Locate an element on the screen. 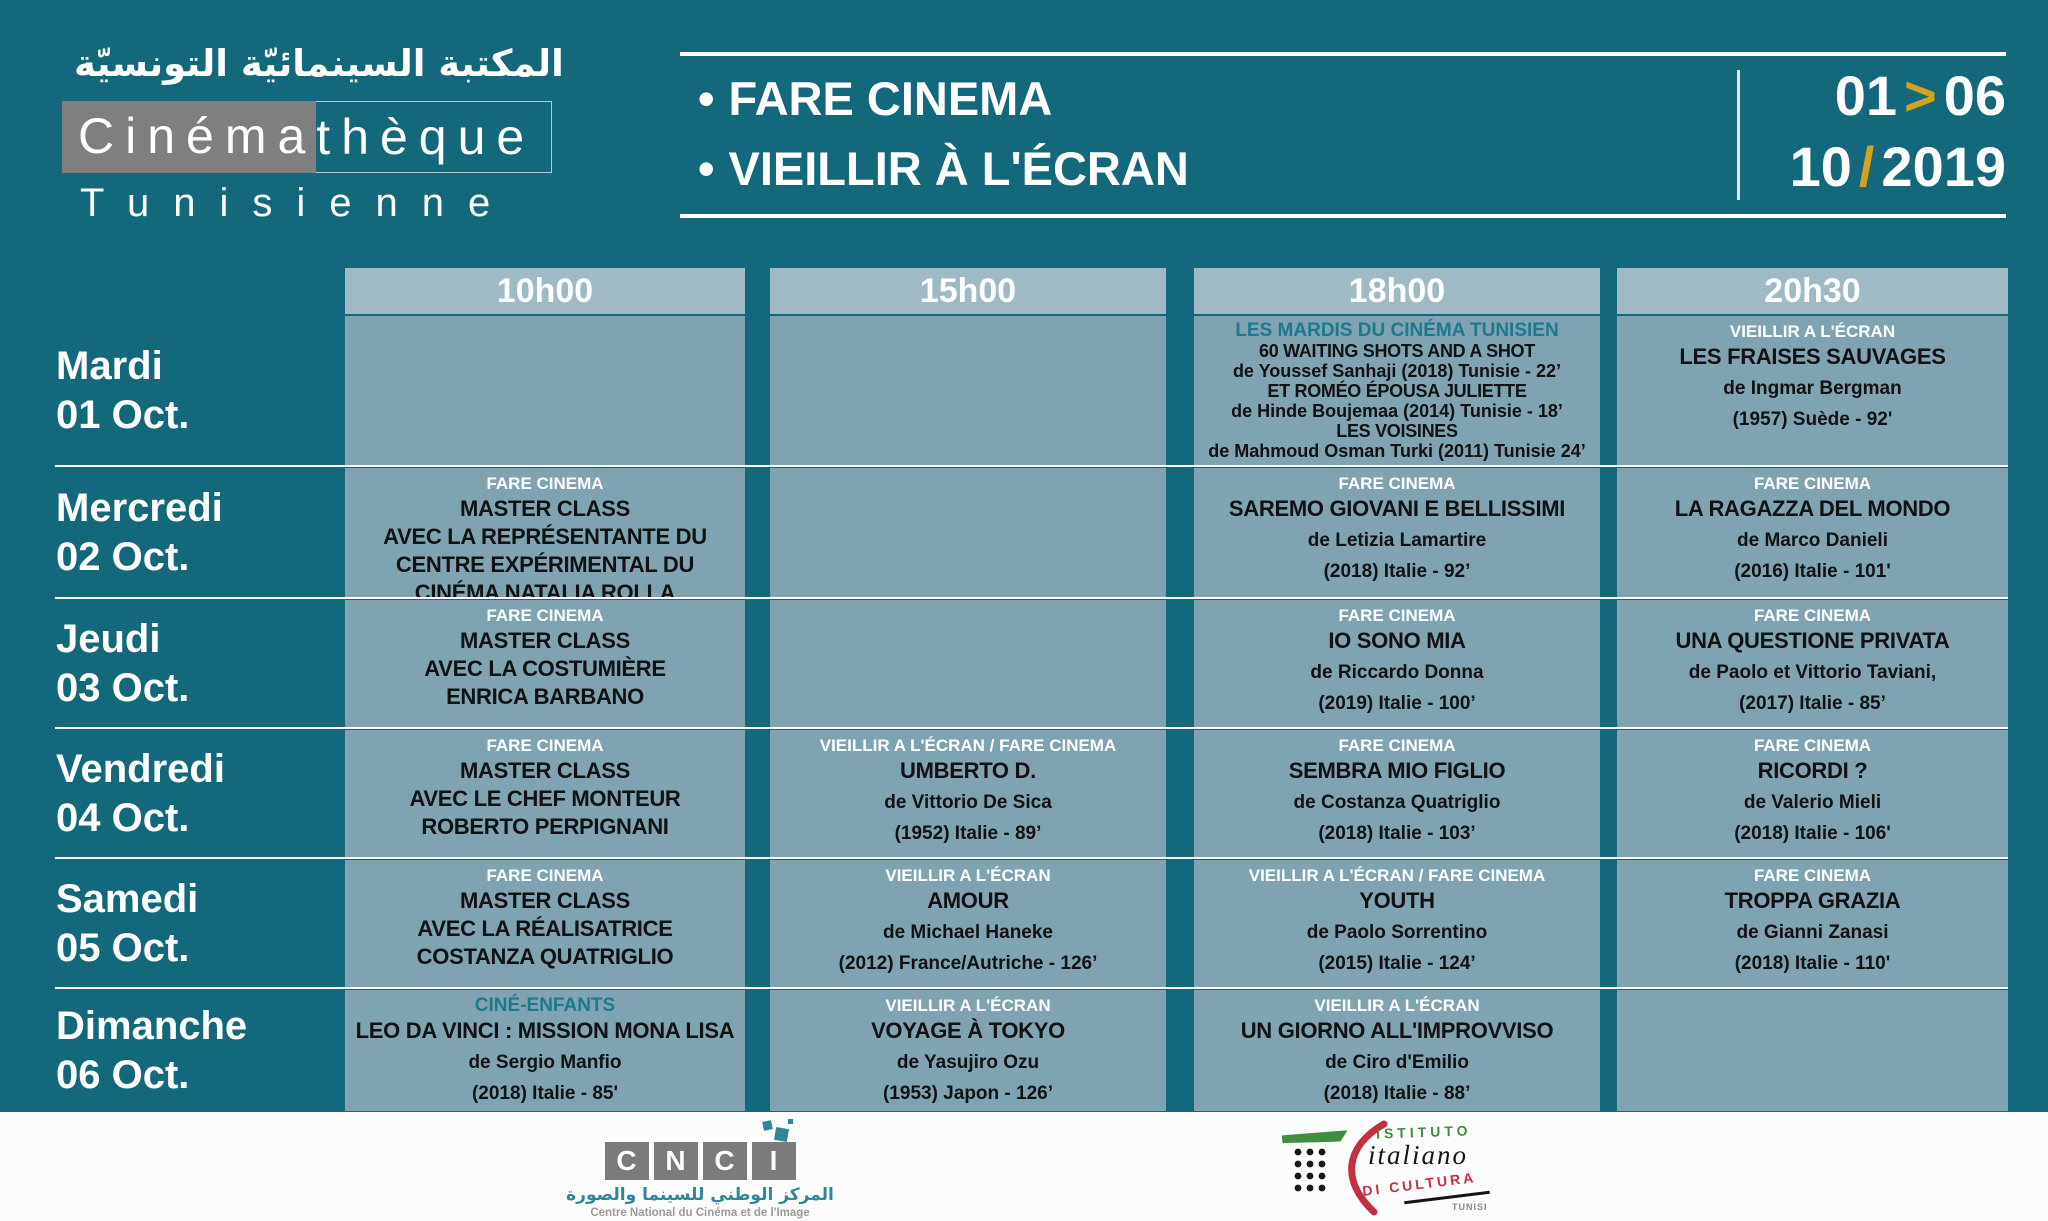 Image resolution: width=2048 pixels, height=1221 pixels. screening-category: CINÉ-ENFANTS is located at coordinates (545, 1005).